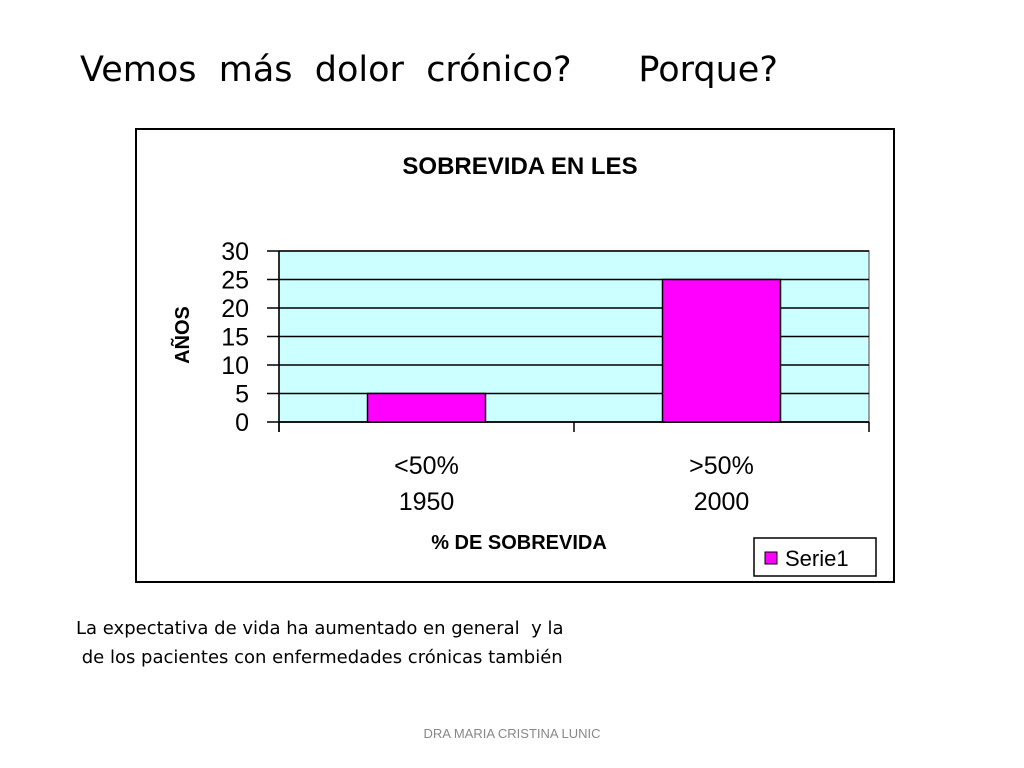 The image size is (1024, 768). I want to click on legend-swatch-serie1, so click(771, 558).